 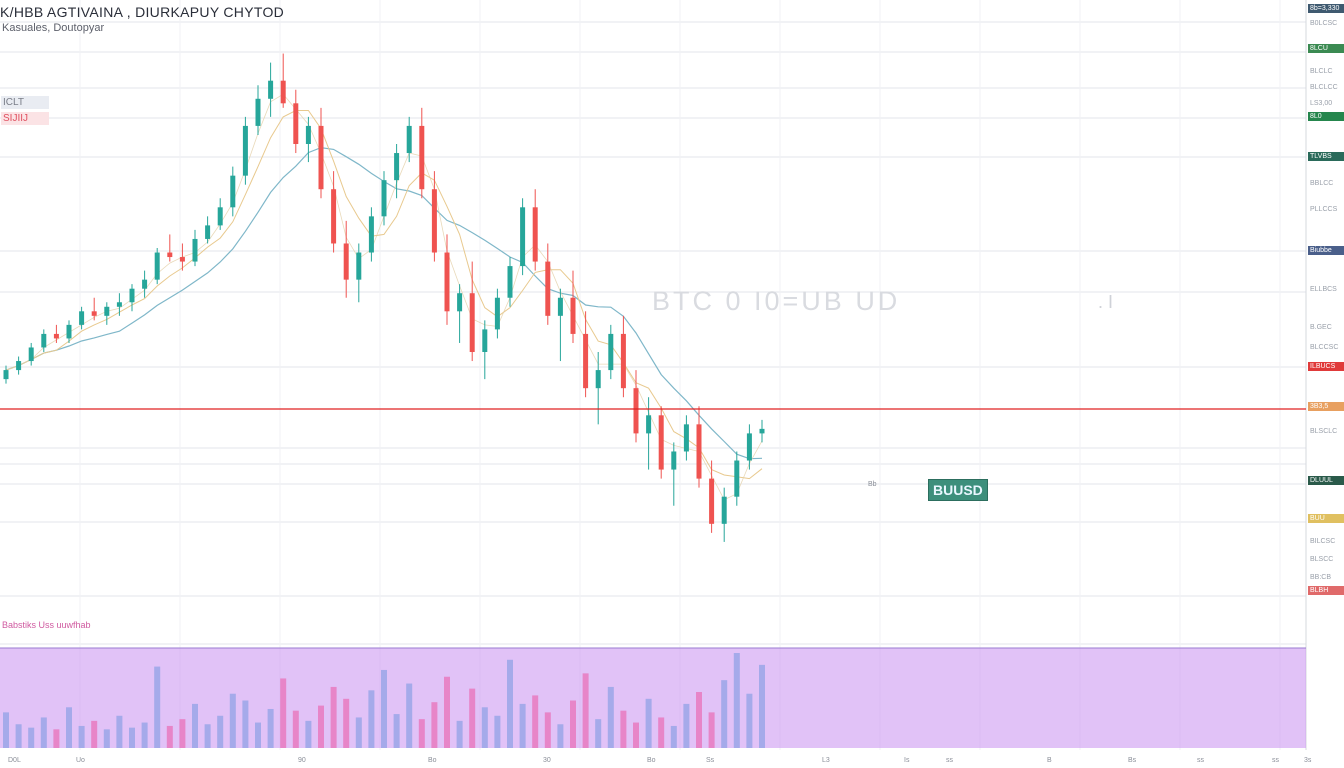 I want to click on time-axis-tick: 30, so click(x=547, y=760).